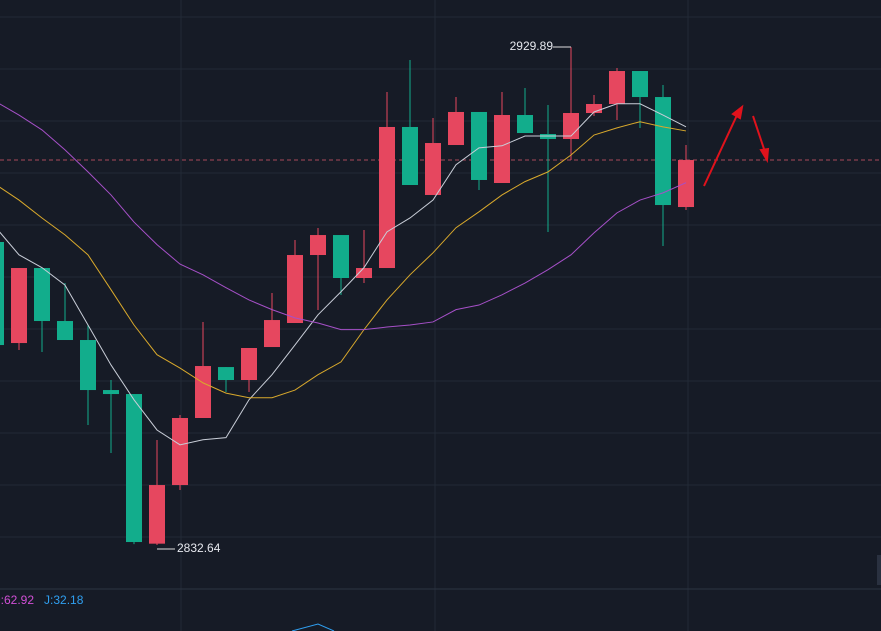 The width and height of the screenshot is (881, 631). What do you see at coordinates (17, 600) in the screenshot?
I see `indicator-label: D:62.92` at bounding box center [17, 600].